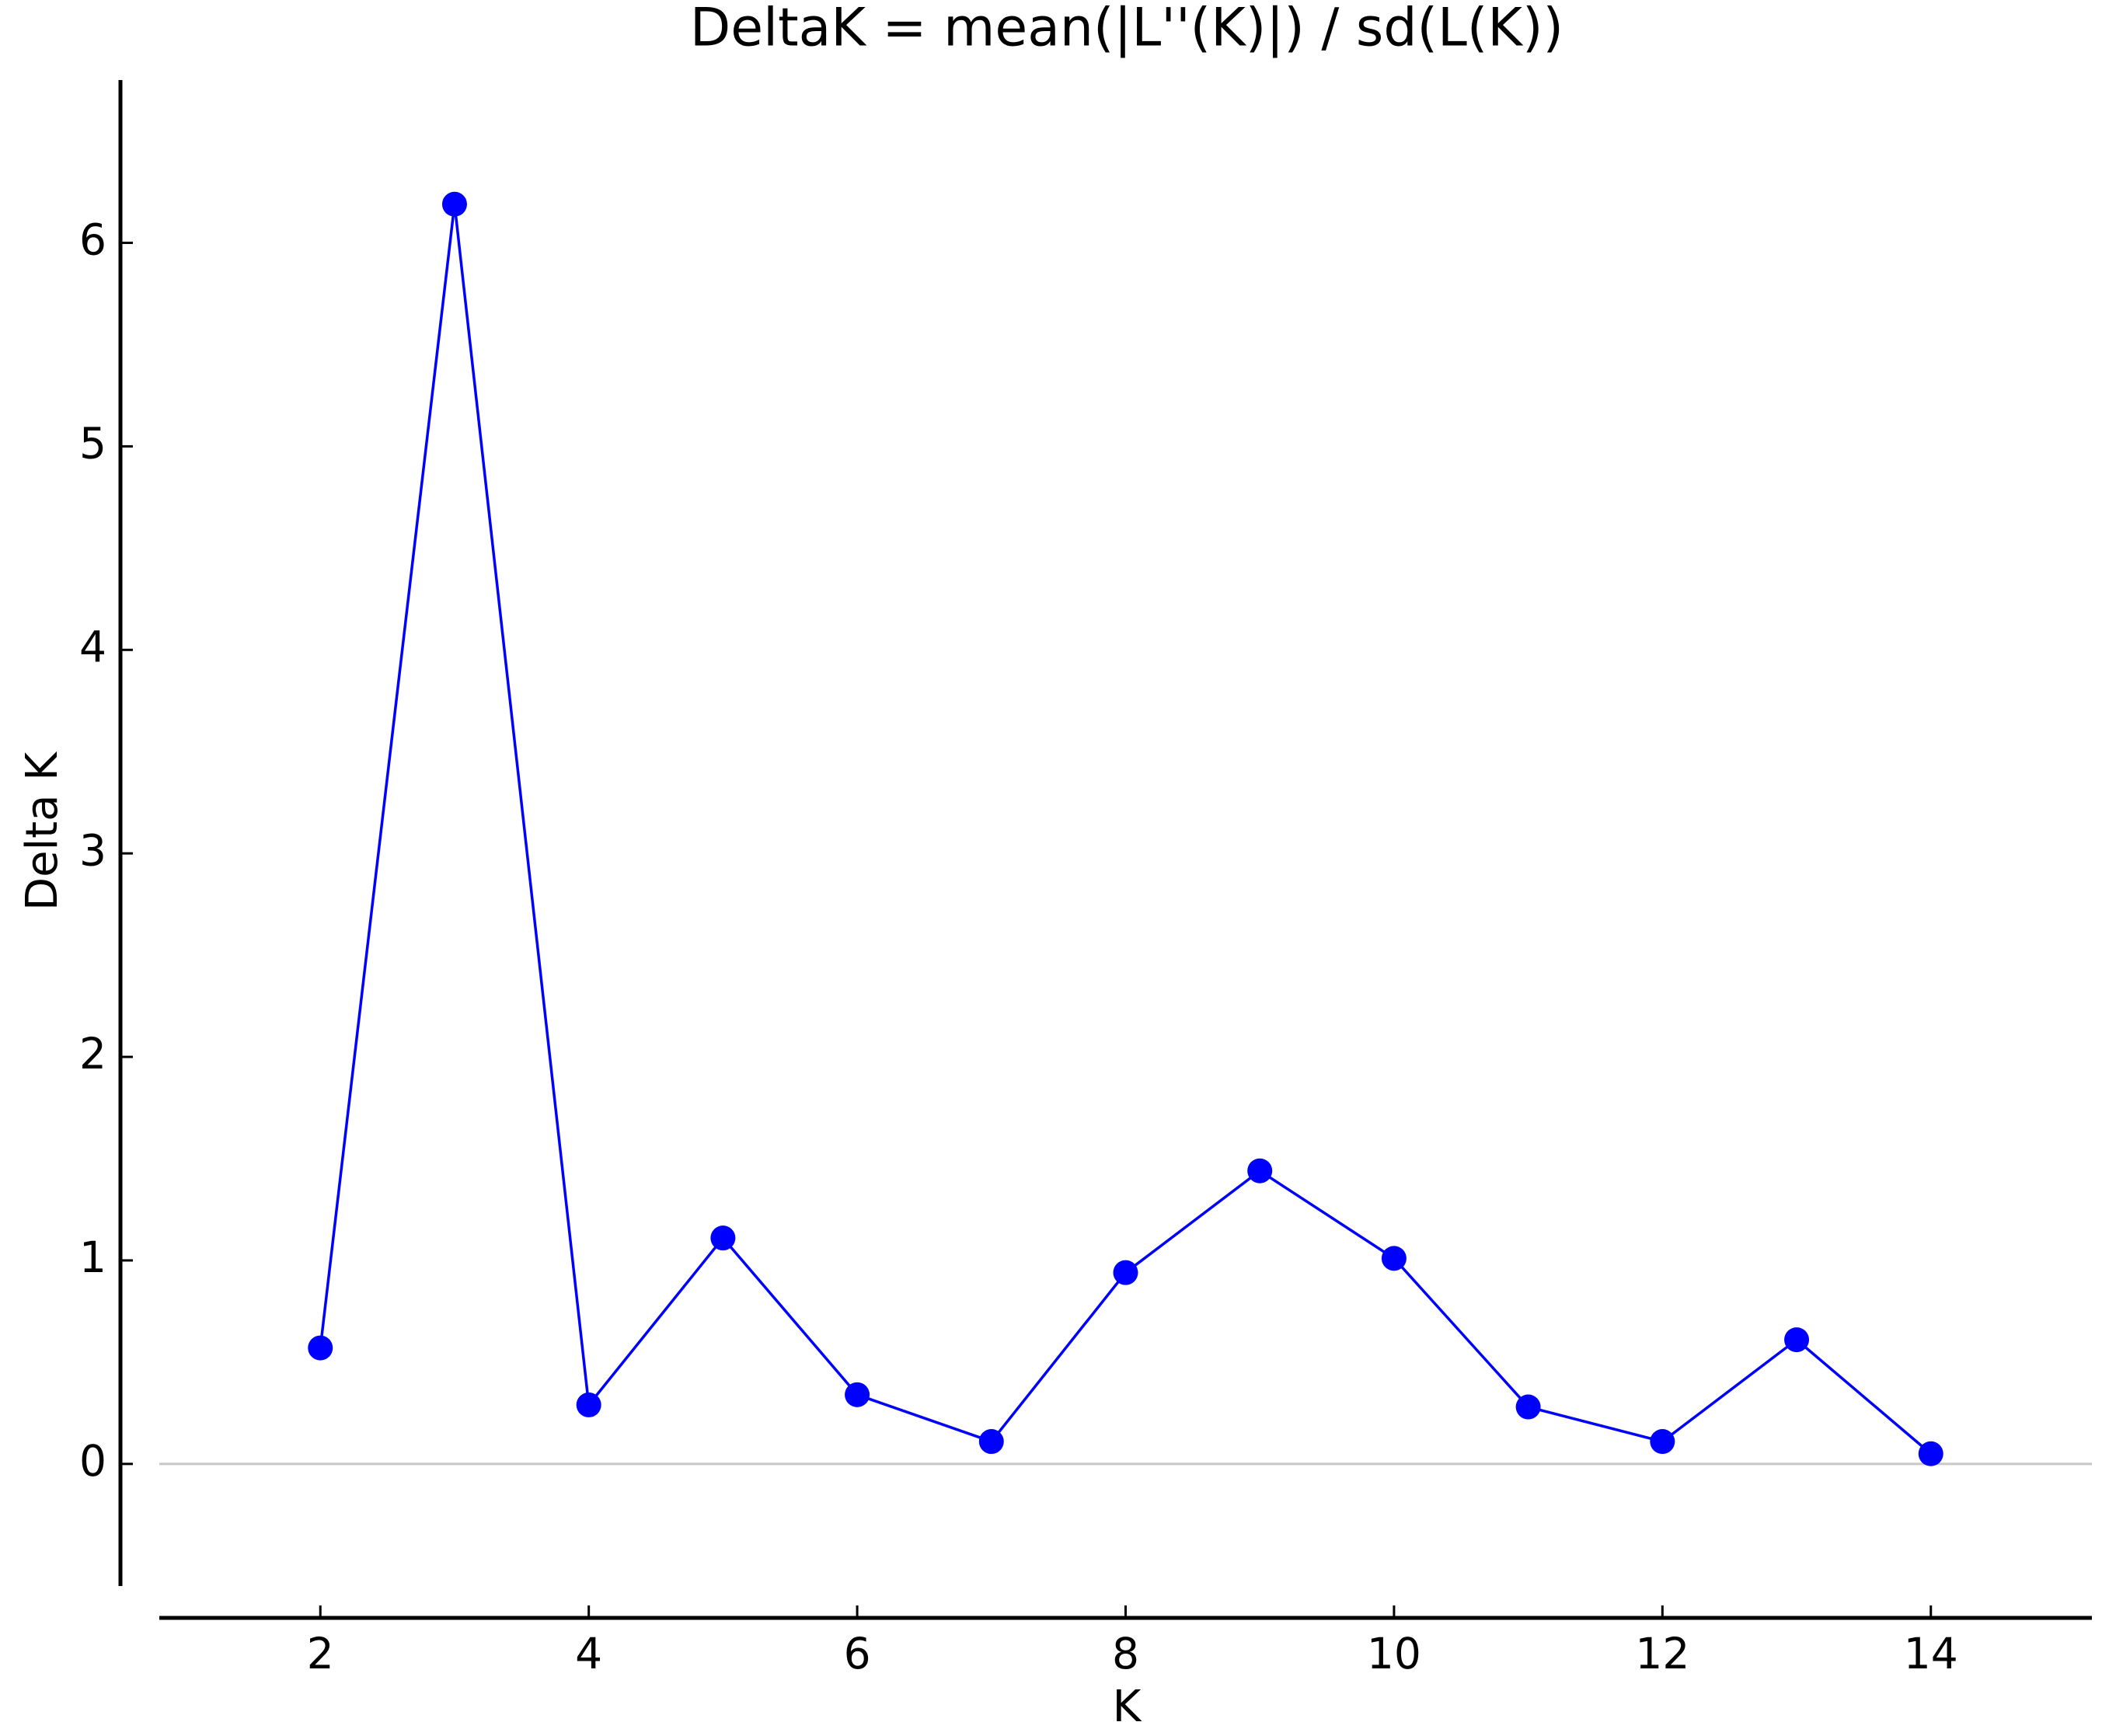  Describe the element at coordinates (92, 1257) in the screenshot. I see `y-tick-label: 1` at that location.